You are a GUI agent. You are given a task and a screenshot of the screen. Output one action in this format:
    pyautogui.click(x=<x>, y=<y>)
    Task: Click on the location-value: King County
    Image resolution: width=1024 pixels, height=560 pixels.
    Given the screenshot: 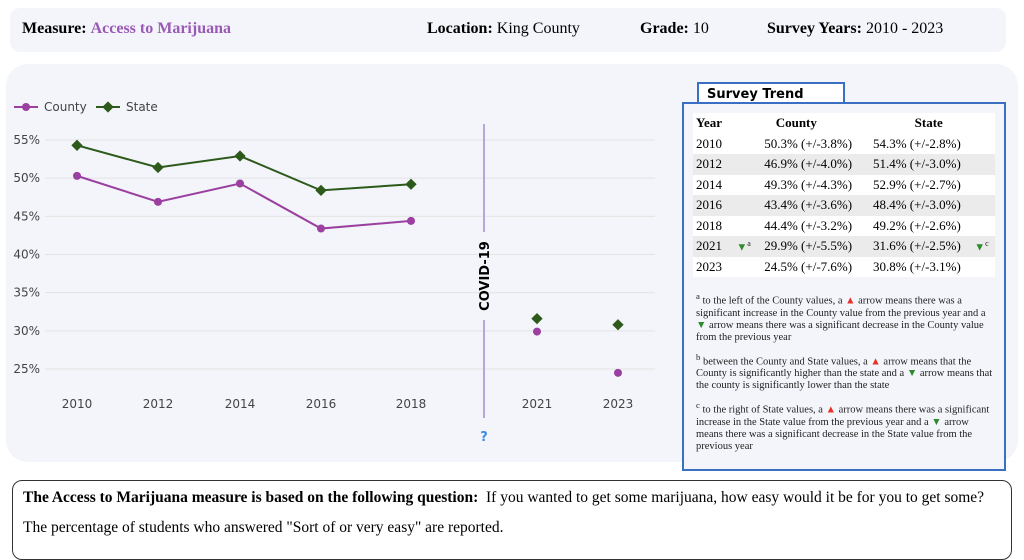 What is the action you would take?
    pyautogui.click(x=538, y=28)
    